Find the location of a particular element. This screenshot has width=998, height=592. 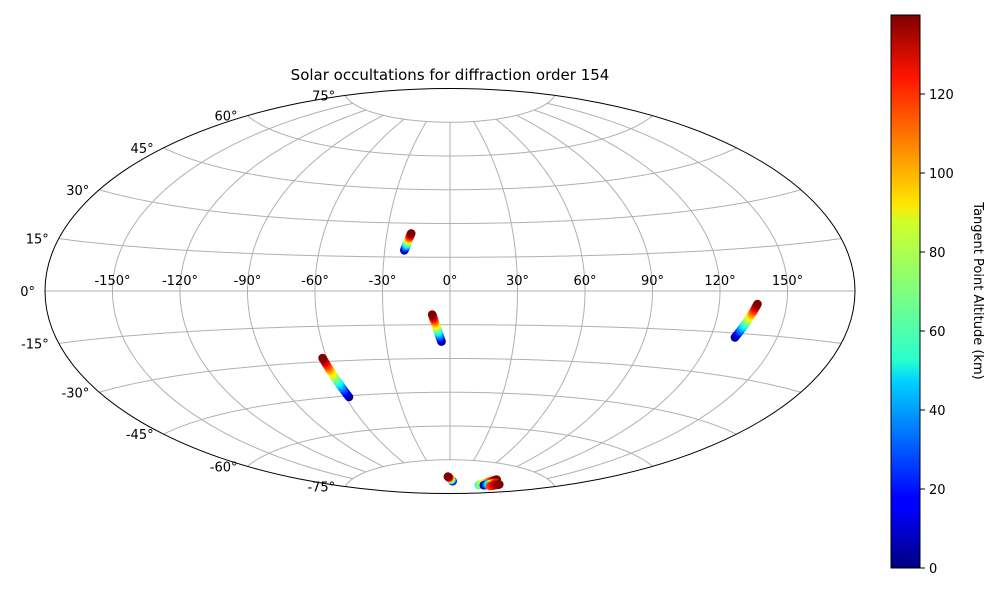

longitude-tick-label: 120° is located at coordinates (719, 281).